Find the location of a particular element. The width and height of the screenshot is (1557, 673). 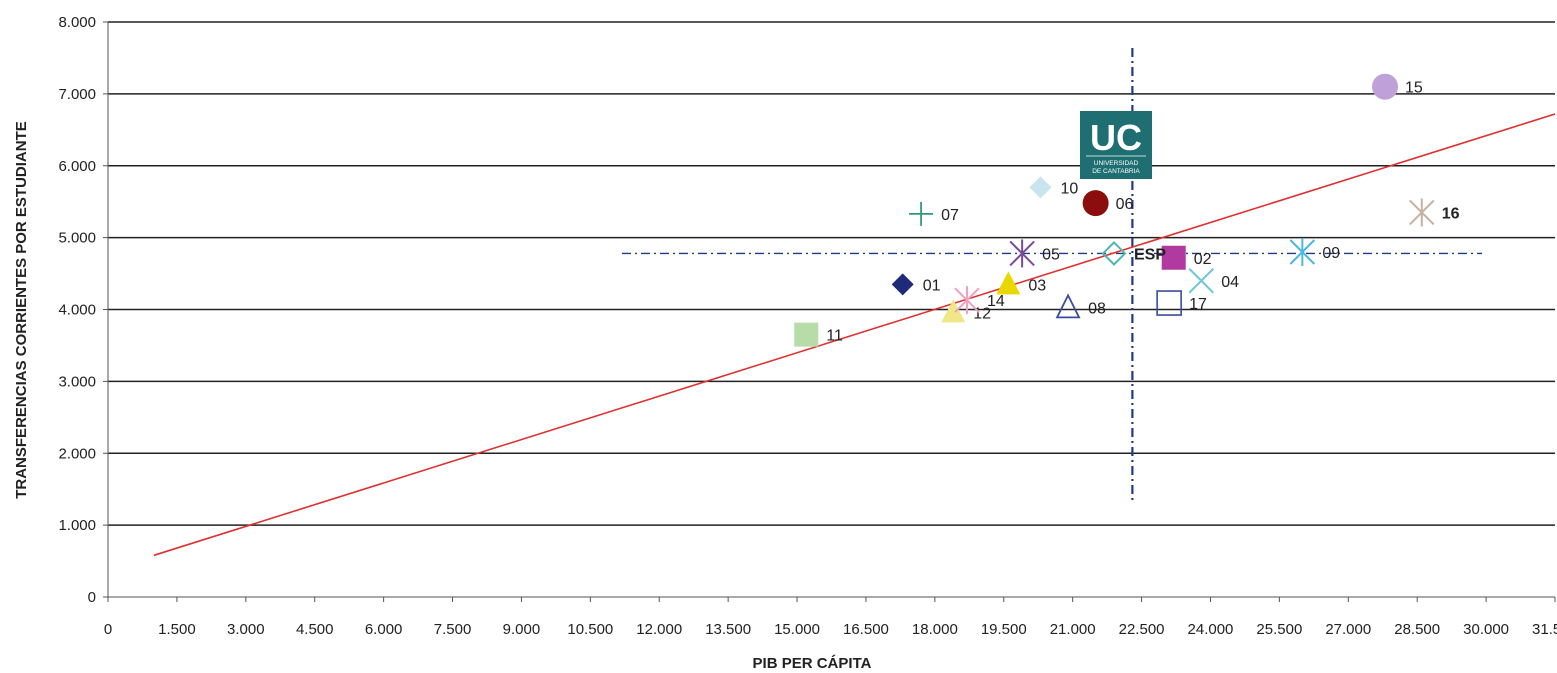

y-tick-label: 8.000 is located at coordinates (77, 22).